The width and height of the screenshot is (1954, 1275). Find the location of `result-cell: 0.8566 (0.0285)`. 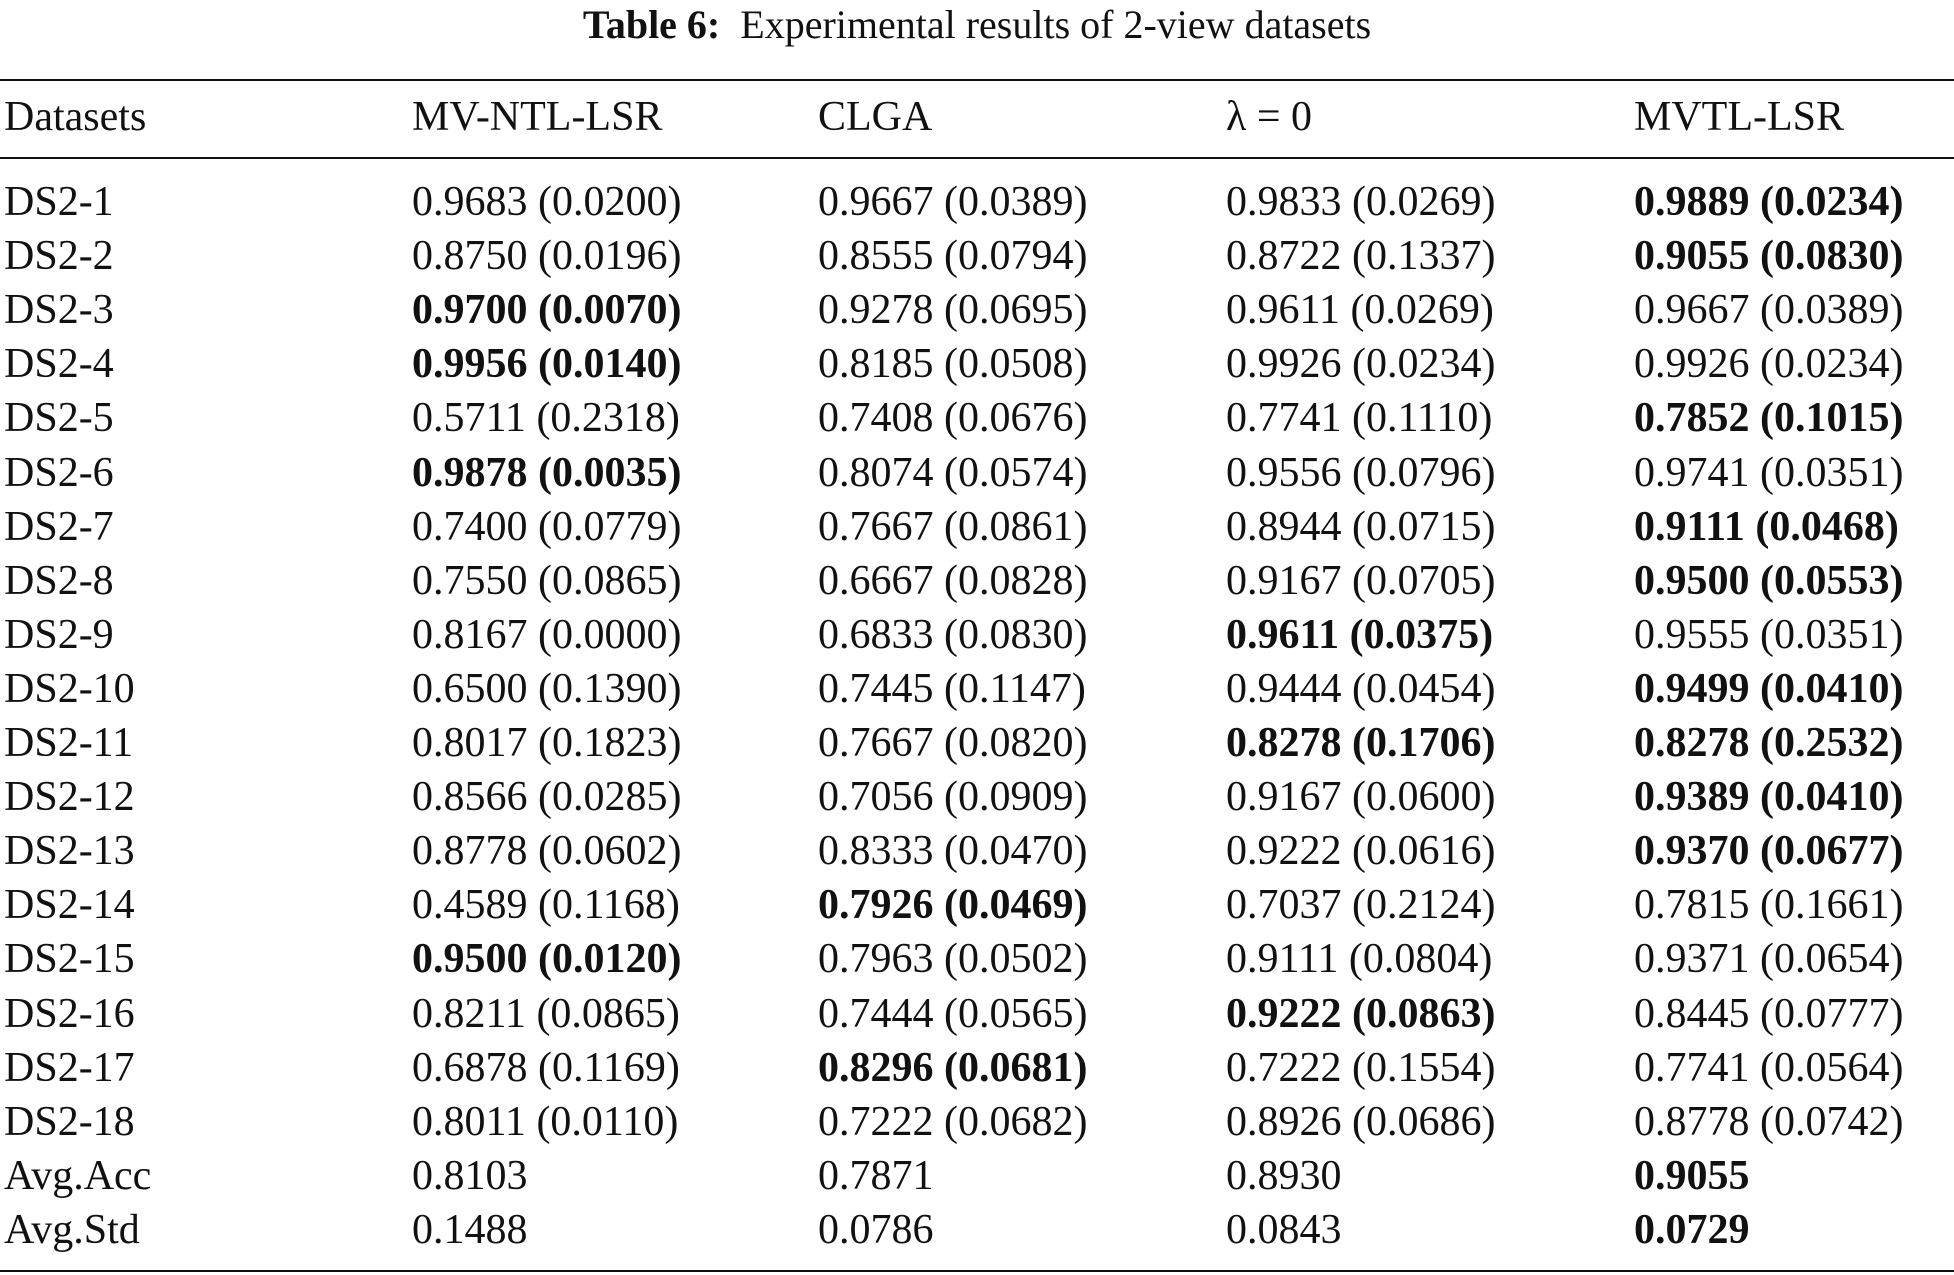

result-cell: 0.8566 (0.0285) is located at coordinates (547, 797).